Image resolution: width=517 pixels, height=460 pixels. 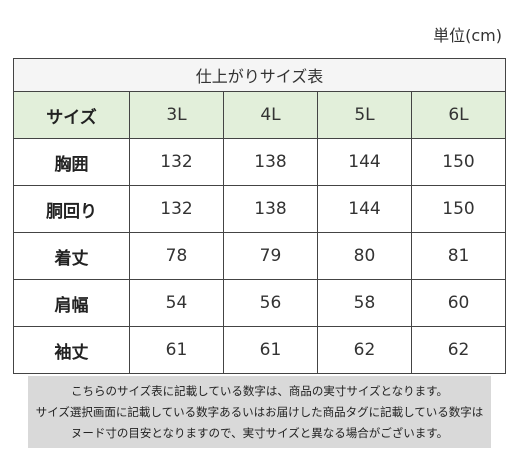 I want to click on note-line: ヌード寸の目安となりますので、実寸サイズと異なる場合がございます。, so click(x=259, y=432).